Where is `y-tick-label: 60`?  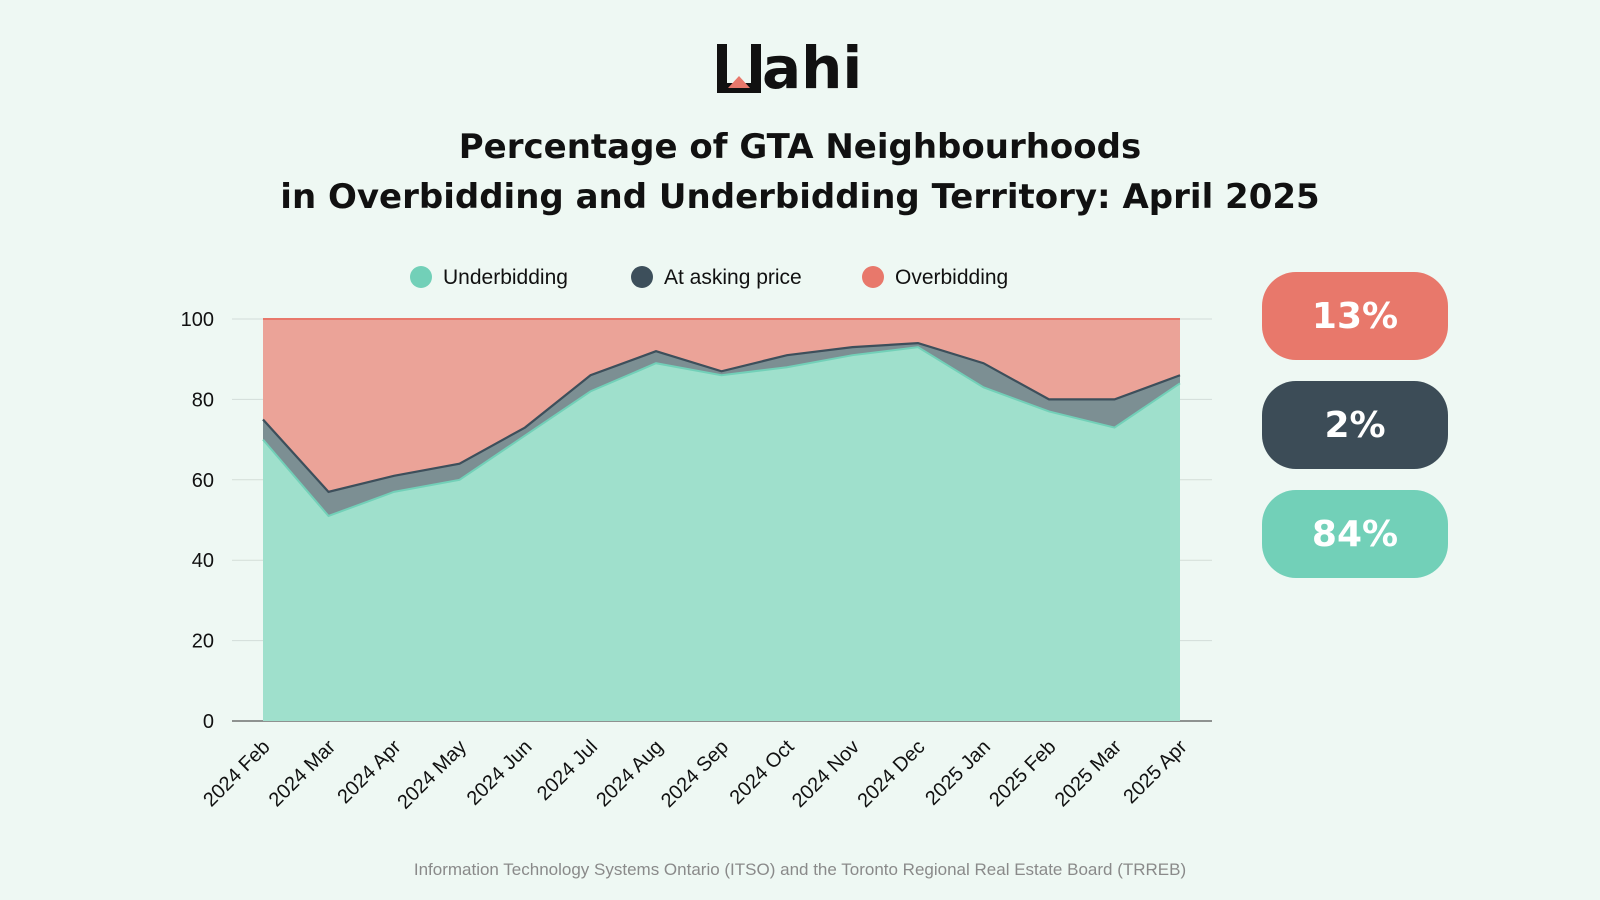 y-tick-label: 60 is located at coordinates (203, 481).